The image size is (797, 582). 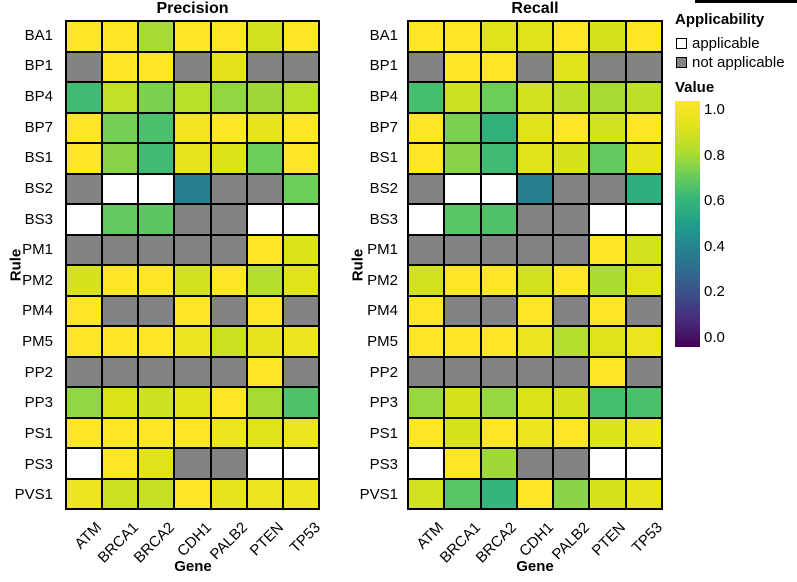 What do you see at coordinates (714, 337) in the screenshot?
I see `colorbar-tick-label: 0.0` at bounding box center [714, 337].